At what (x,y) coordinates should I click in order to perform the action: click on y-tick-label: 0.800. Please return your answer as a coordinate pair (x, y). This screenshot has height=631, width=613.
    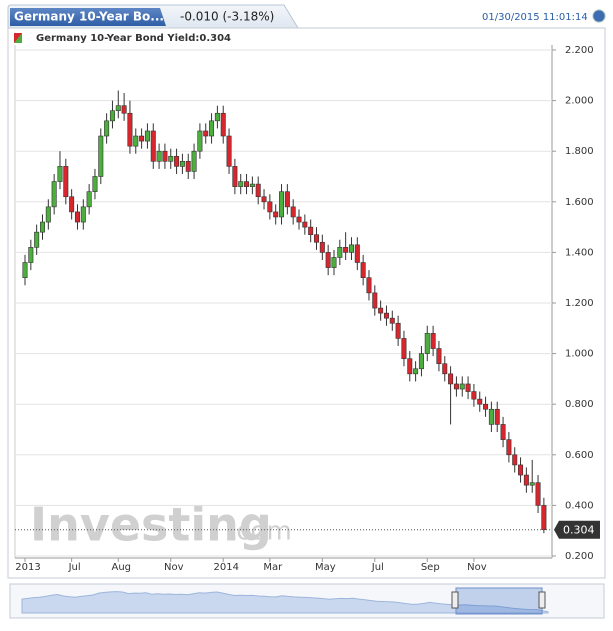
    Looking at the image, I should click on (579, 404).